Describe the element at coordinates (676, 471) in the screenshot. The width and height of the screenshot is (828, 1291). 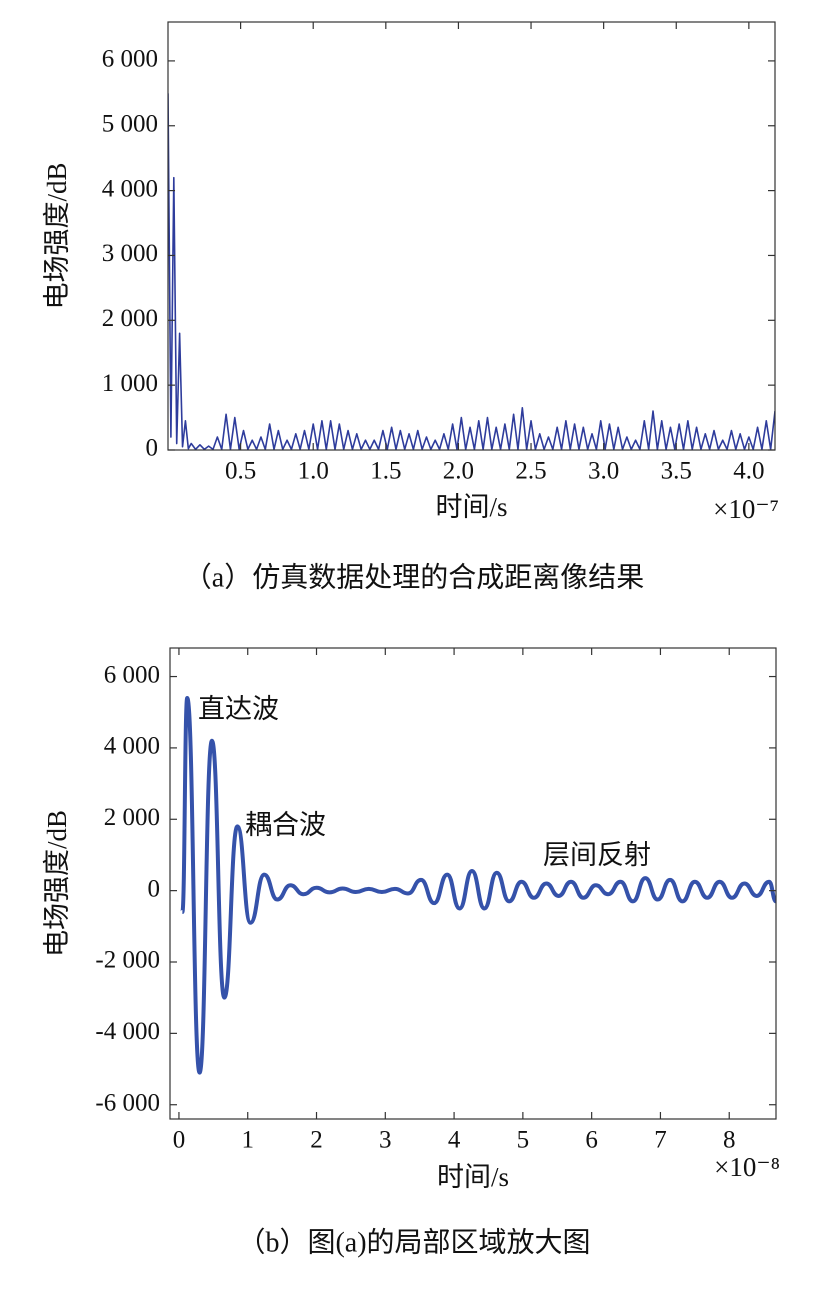
I see `x-tick-label: 3.5` at that location.